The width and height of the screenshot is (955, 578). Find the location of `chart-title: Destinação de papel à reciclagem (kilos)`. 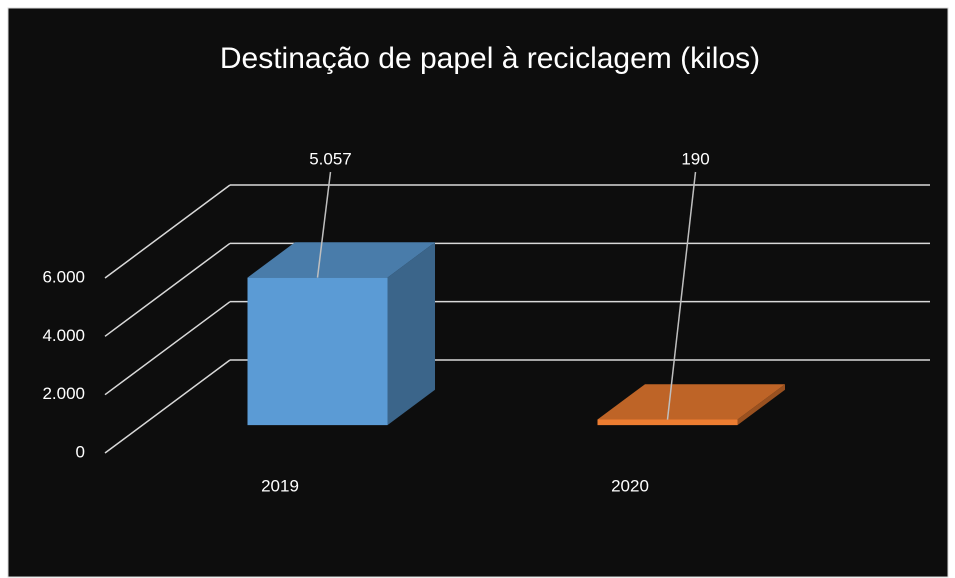

chart-title: Destinação de papel à reciclagem (kilos) is located at coordinates (490, 58).